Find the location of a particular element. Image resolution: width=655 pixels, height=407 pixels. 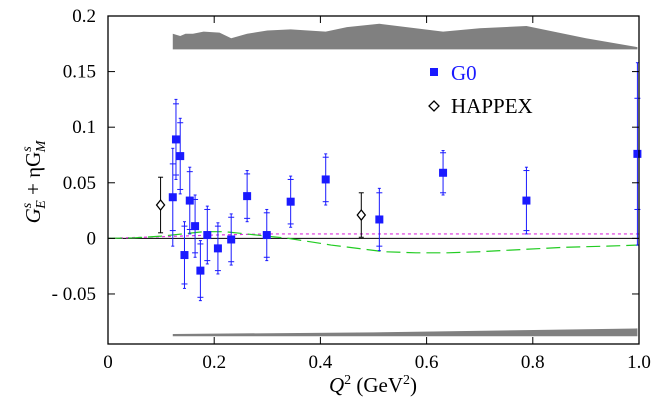

x-tick-label: 0.8 is located at coordinates (533, 362).